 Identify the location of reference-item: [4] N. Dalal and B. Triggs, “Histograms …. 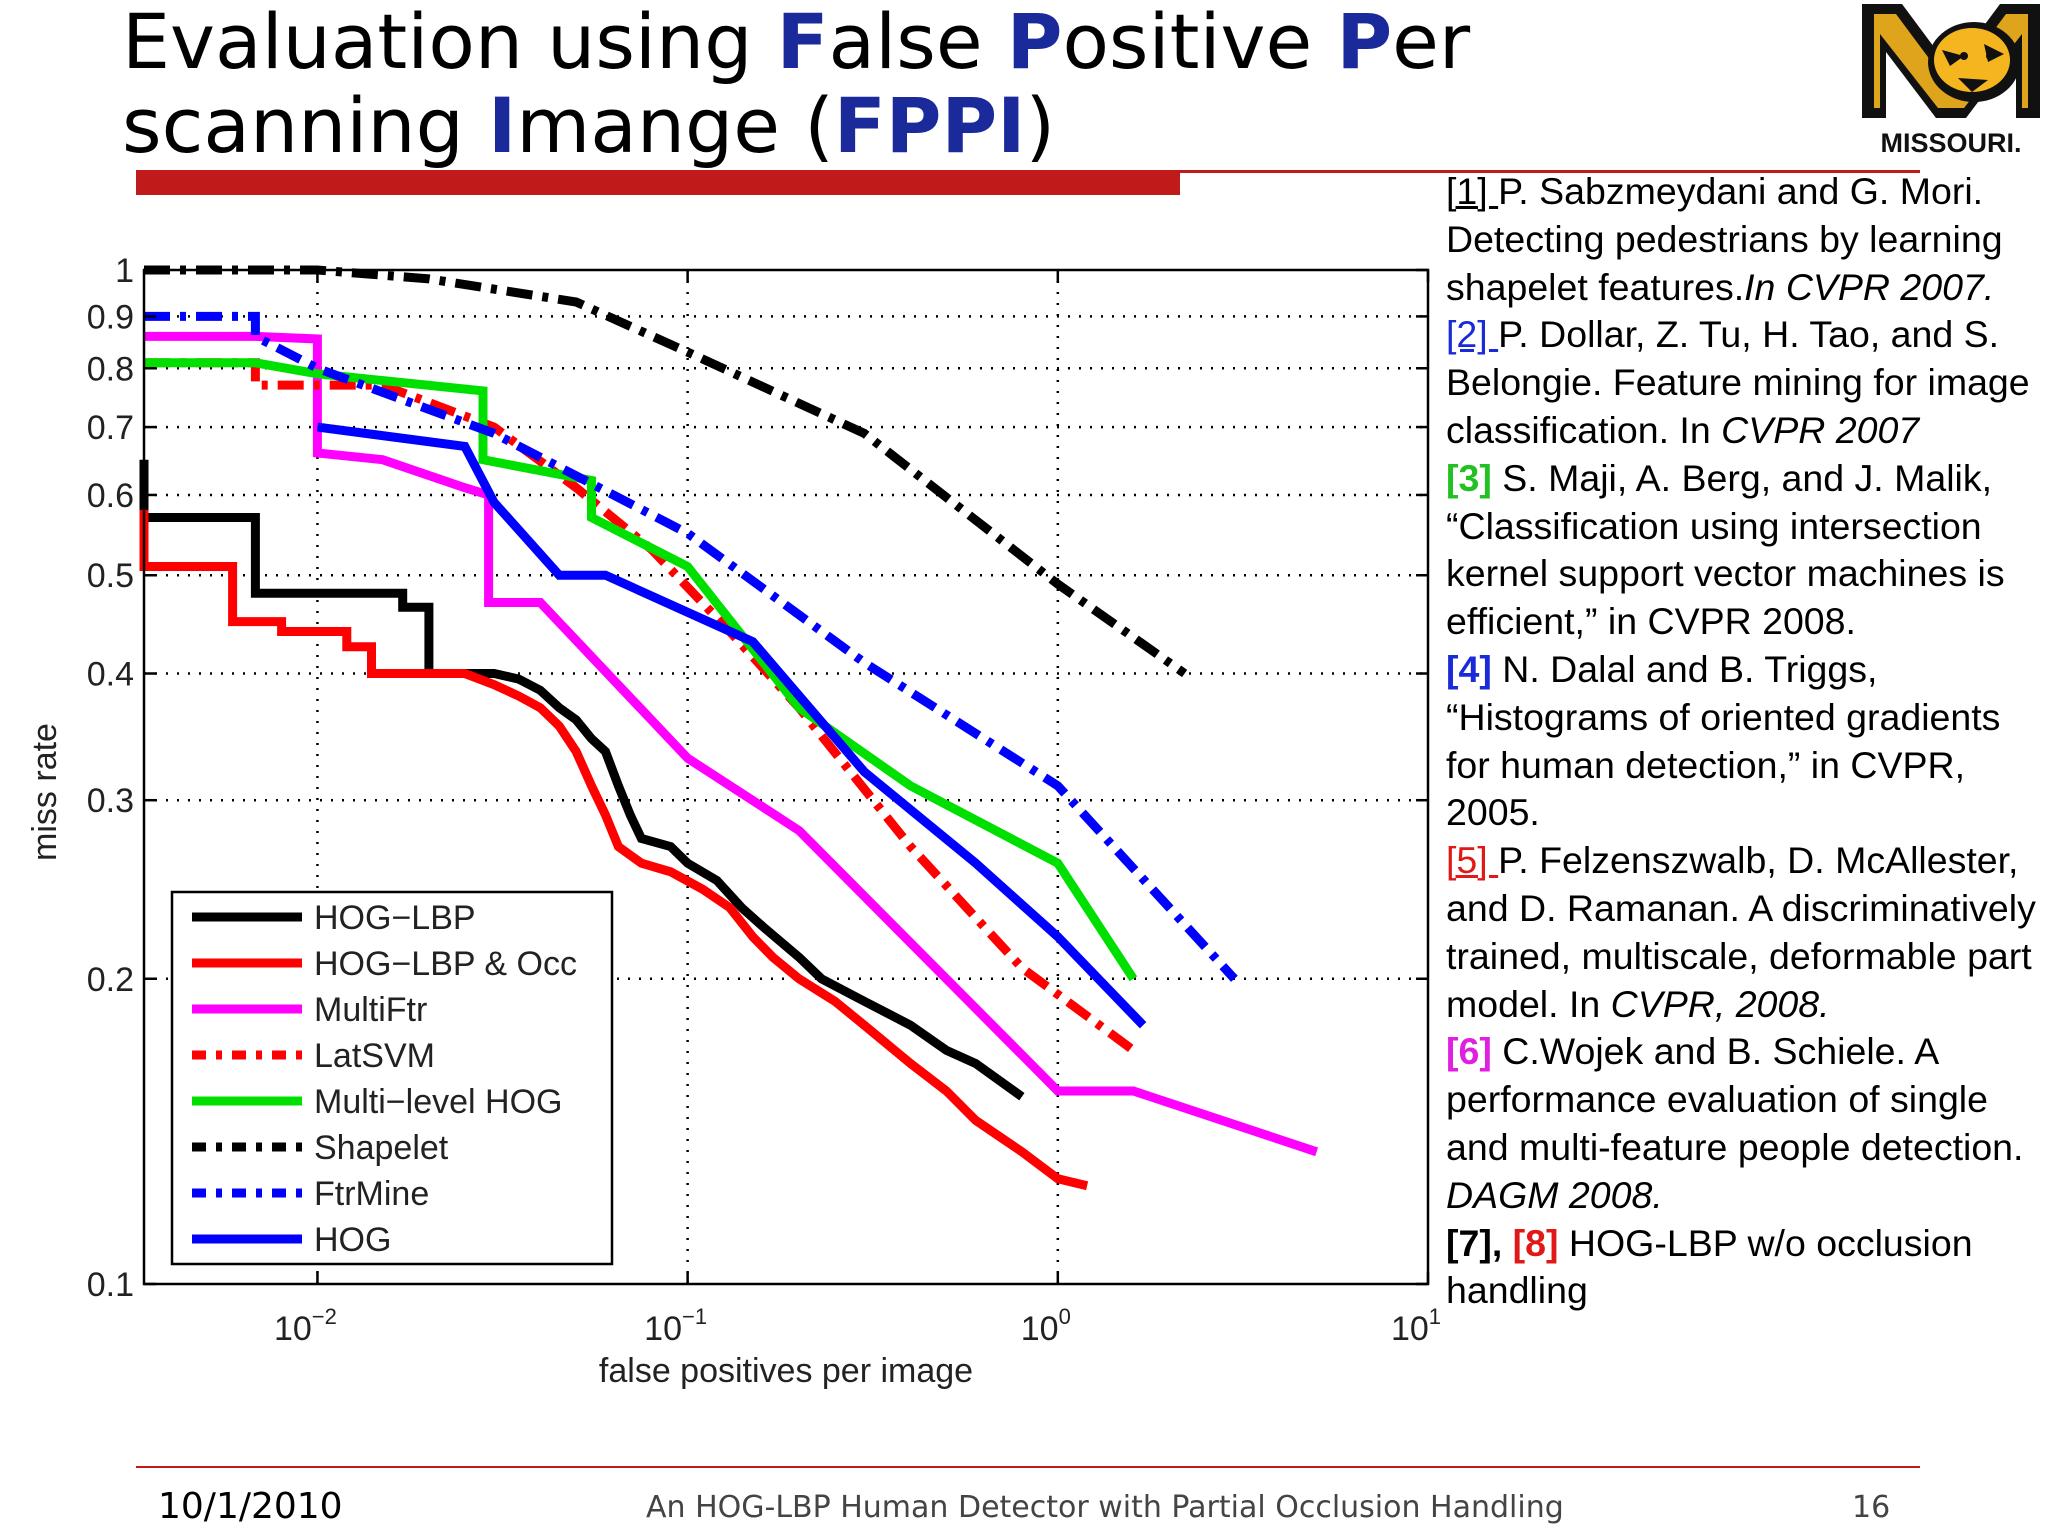
(1747, 741).